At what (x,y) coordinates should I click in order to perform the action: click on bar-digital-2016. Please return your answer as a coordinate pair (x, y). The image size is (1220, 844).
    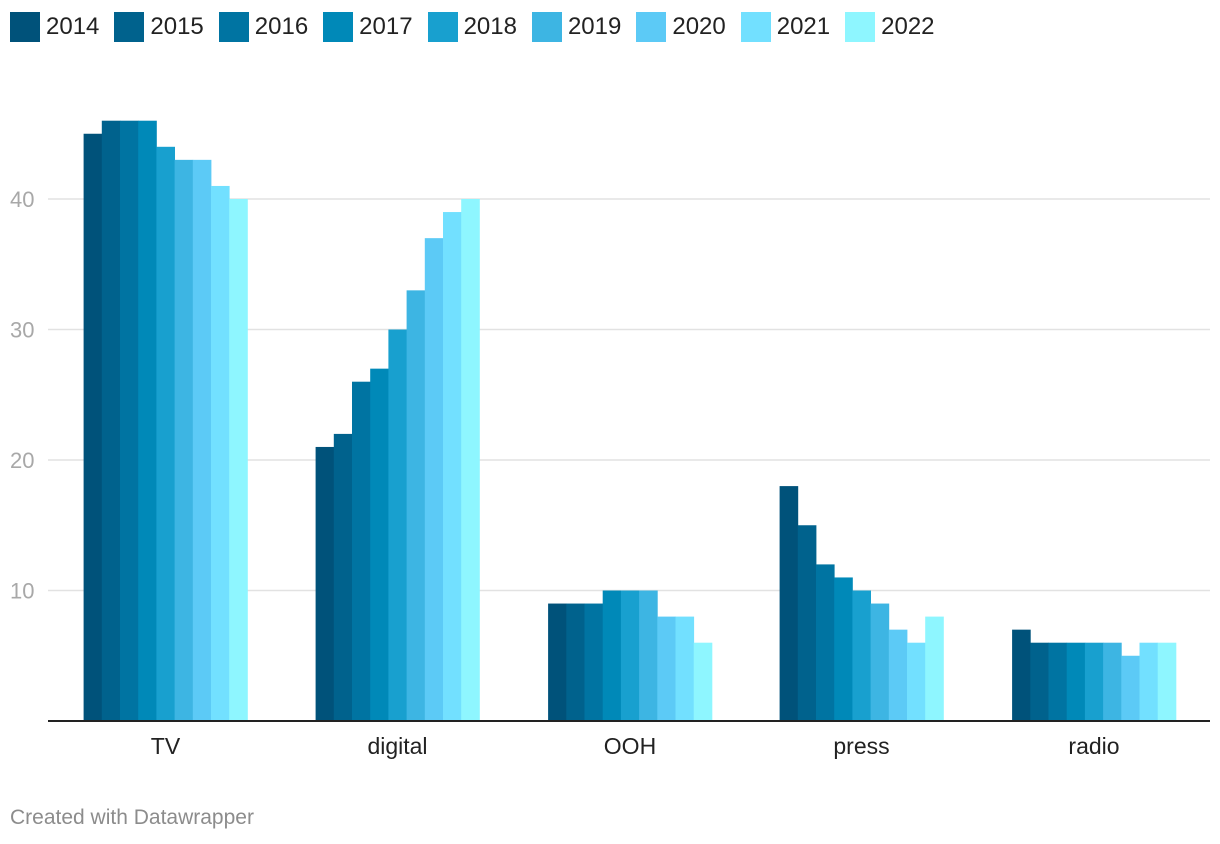
    Looking at the image, I should click on (361, 551).